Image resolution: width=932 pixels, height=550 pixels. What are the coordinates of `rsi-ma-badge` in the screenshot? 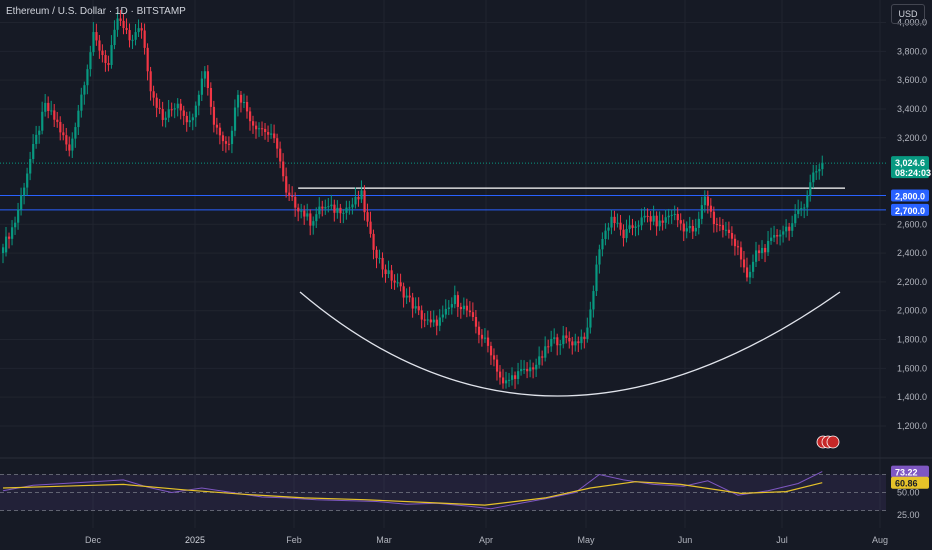 It's located at (910, 482).